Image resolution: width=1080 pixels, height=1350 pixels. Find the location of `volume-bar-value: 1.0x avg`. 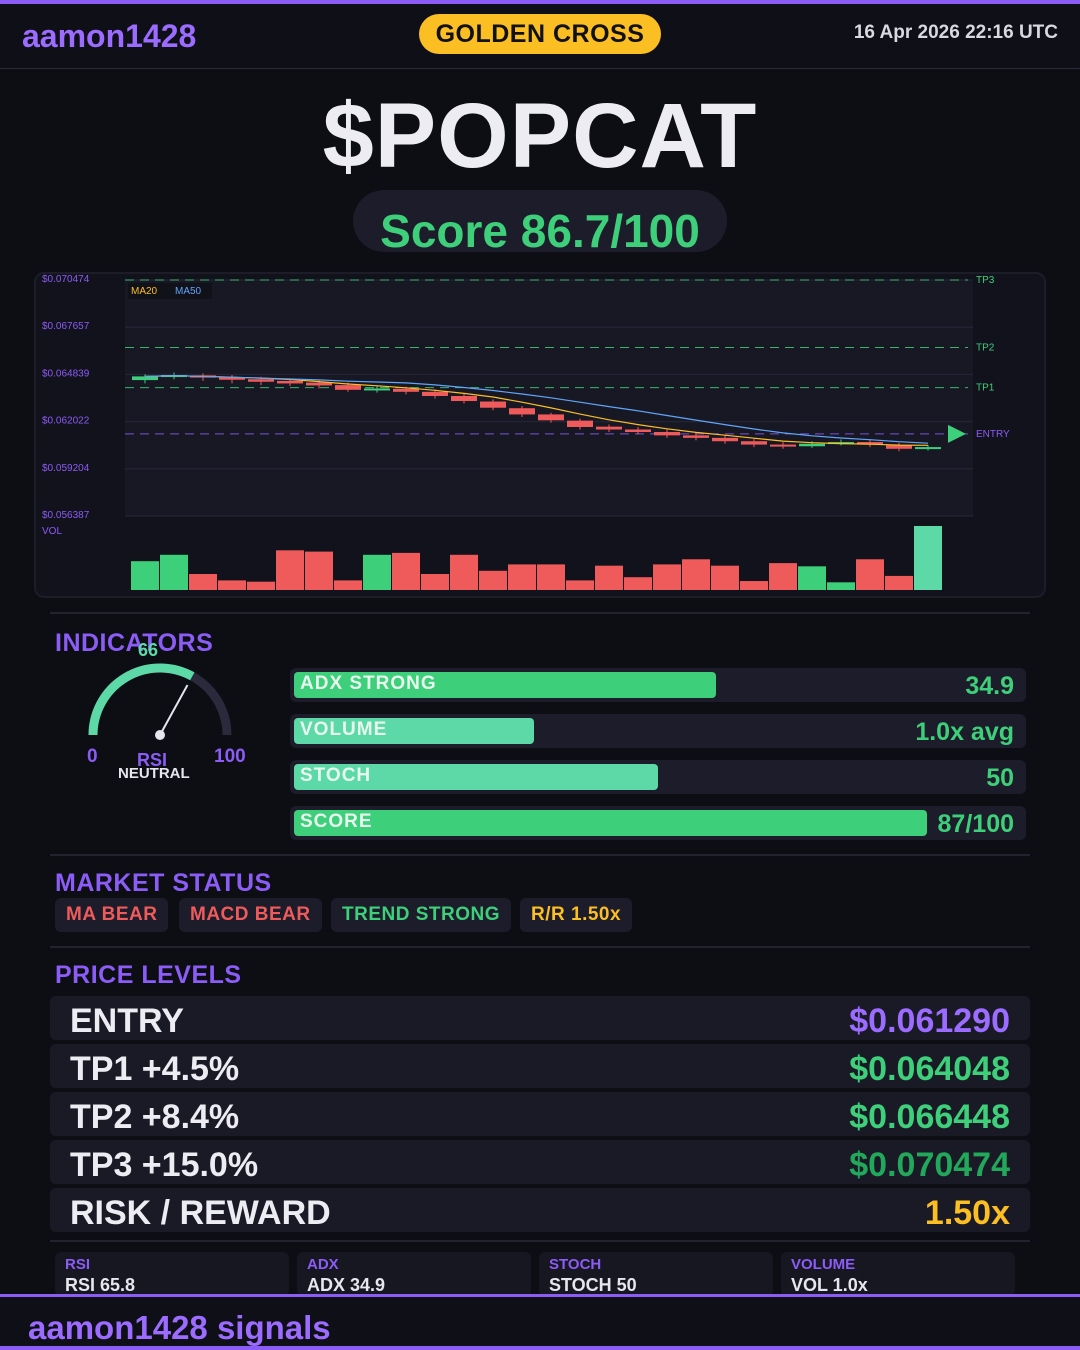

volume-bar-value: 1.0x avg is located at coordinates (964, 732).